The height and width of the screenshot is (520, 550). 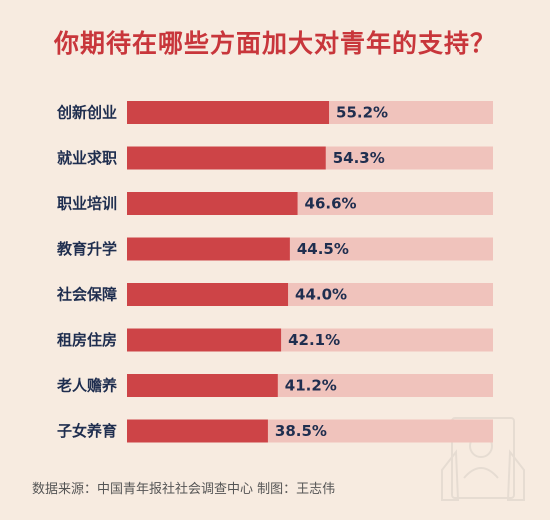 I want to click on category-label: 社会保障, so click(x=86, y=295).